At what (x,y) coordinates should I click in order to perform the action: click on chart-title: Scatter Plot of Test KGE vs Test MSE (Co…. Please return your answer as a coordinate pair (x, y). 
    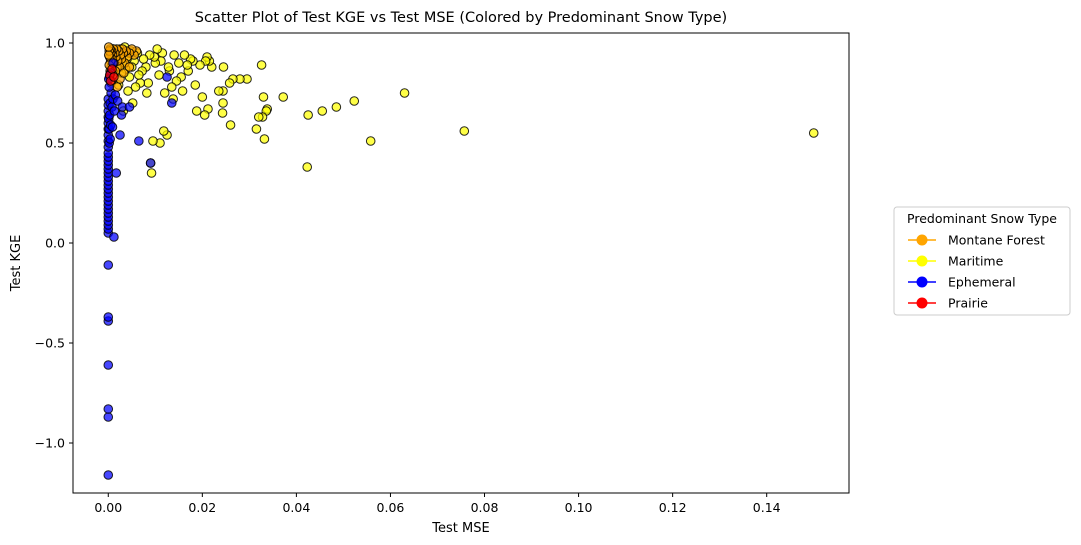
    Looking at the image, I should click on (461, 18).